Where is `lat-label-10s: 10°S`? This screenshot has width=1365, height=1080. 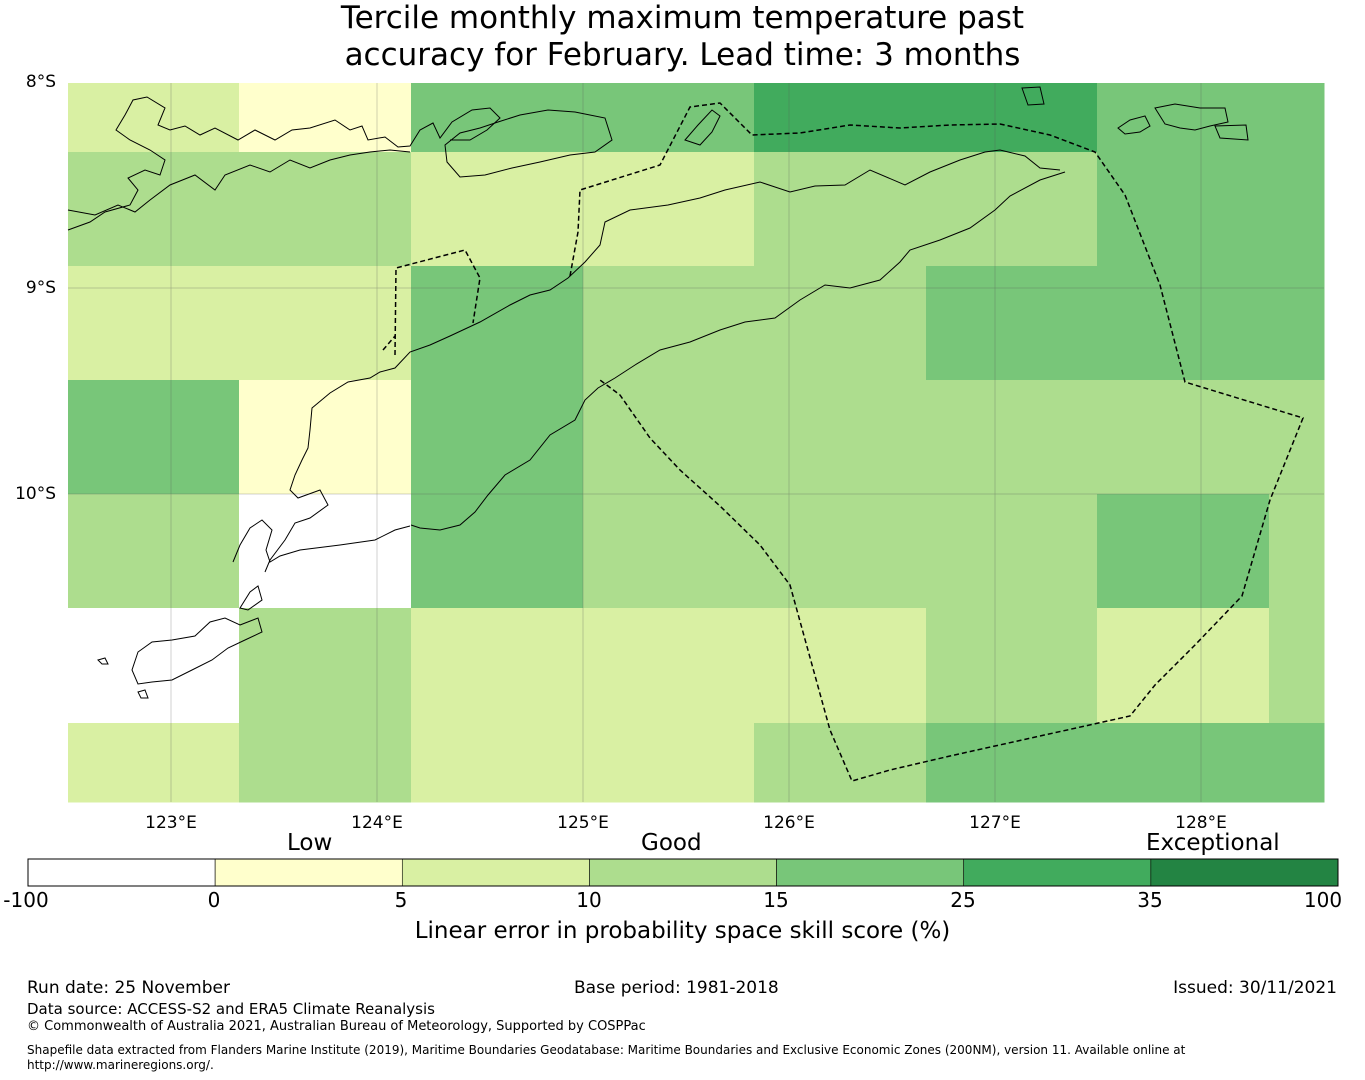
lat-label-10s: 10°S is located at coordinates (35, 494).